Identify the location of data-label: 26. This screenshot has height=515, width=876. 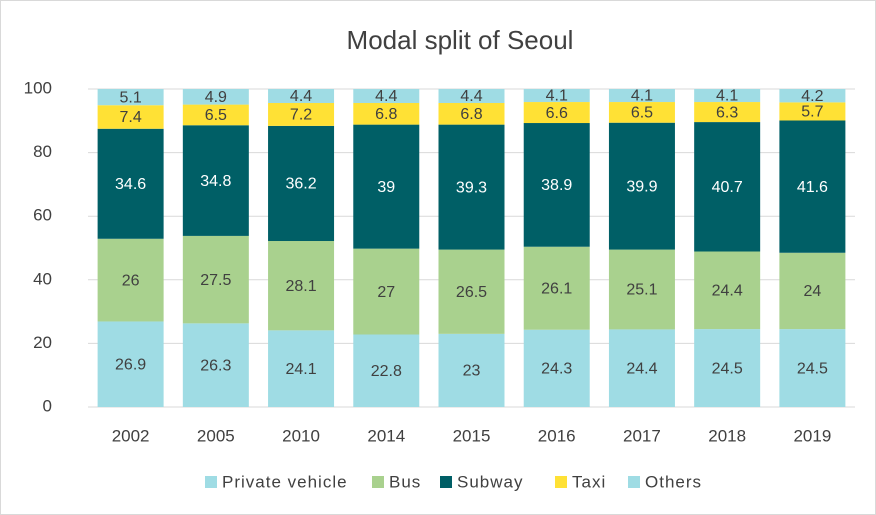
(131, 280).